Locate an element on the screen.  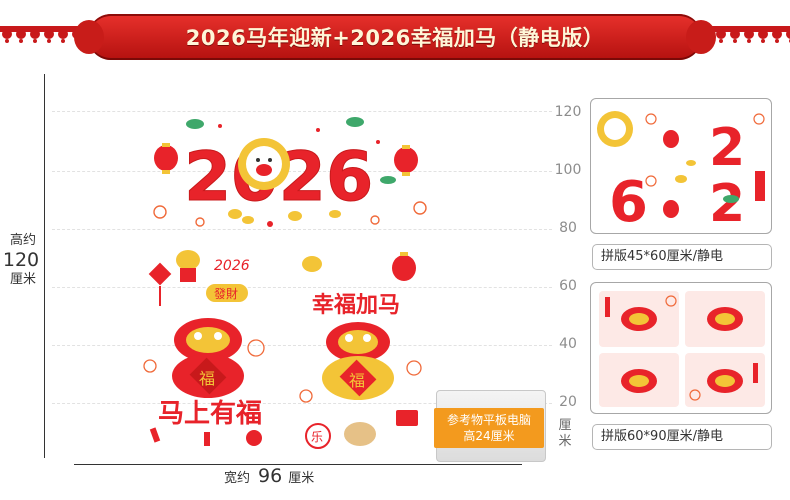
tablet-reference-label: 参考物平板电脑 高24厘米 is located at coordinates (489, 428).